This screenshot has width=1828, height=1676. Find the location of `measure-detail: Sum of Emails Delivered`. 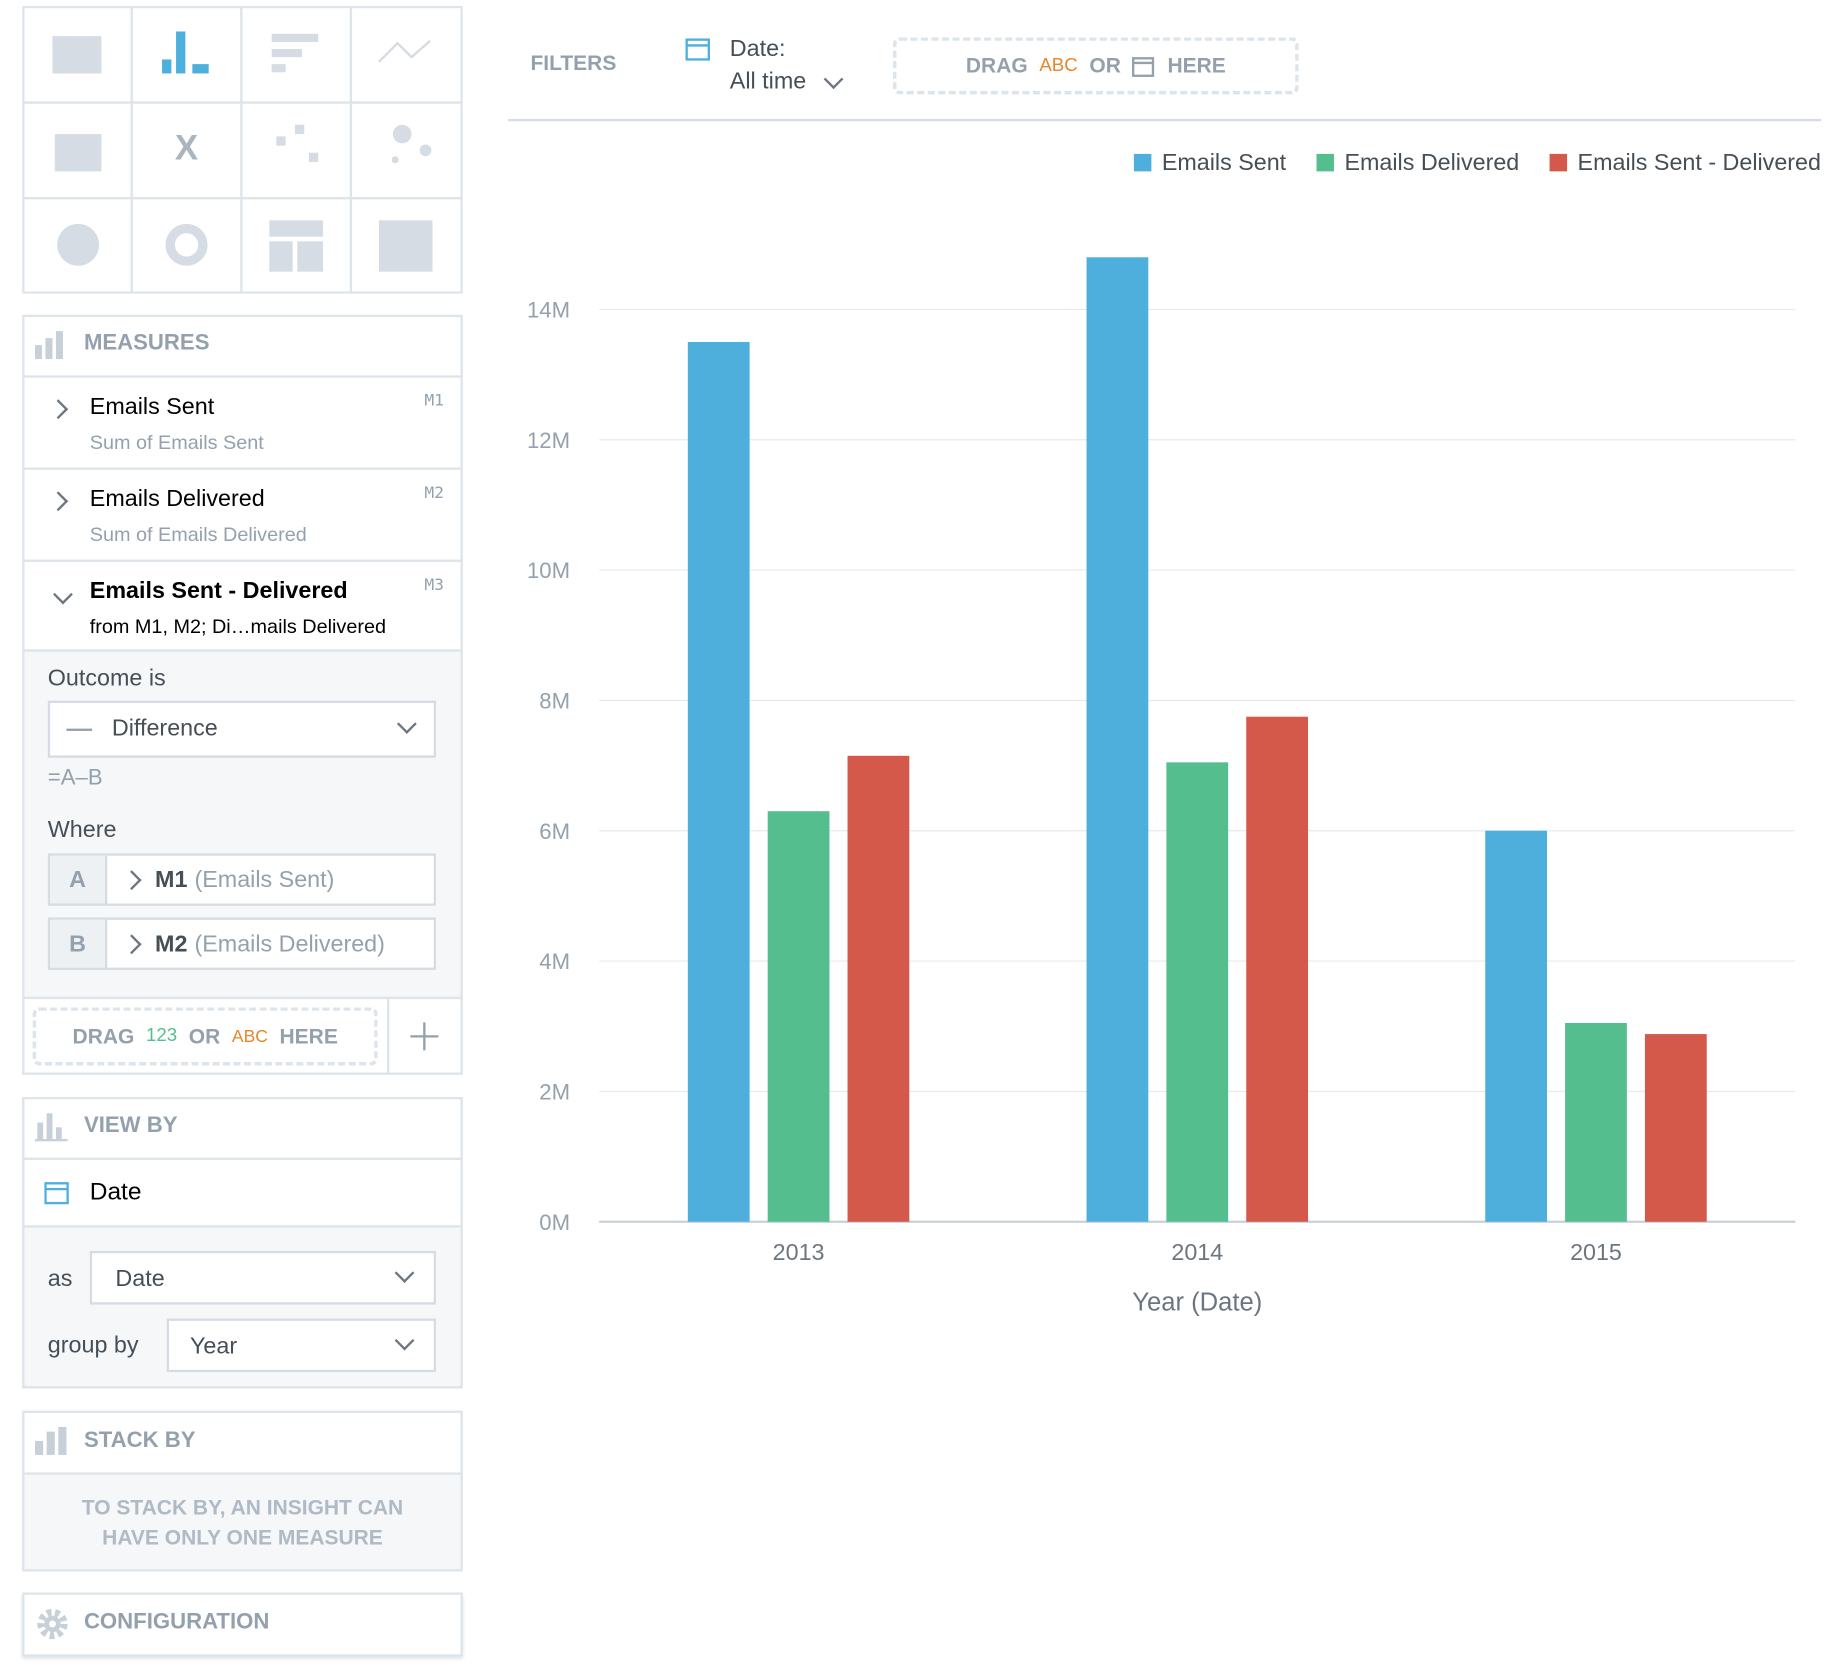

measure-detail: Sum of Emails Delivered is located at coordinates (198, 534).